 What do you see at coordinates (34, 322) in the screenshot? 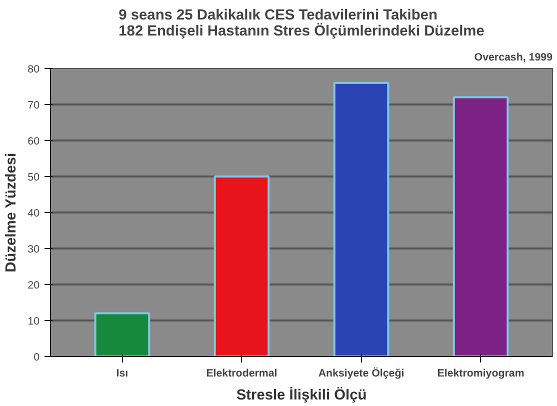
I see `y-tick-label: 10` at bounding box center [34, 322].